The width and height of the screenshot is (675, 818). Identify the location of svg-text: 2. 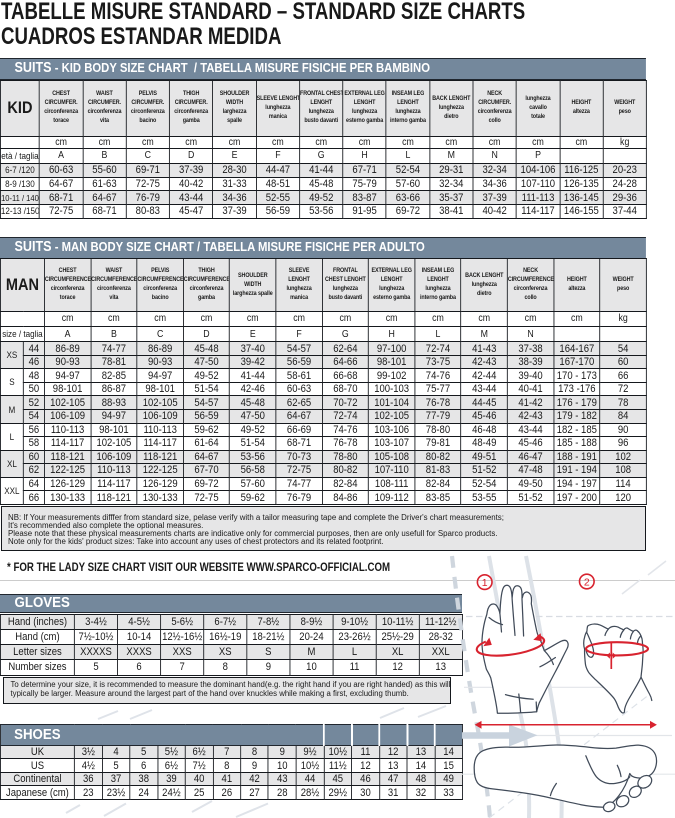
(587, 582).